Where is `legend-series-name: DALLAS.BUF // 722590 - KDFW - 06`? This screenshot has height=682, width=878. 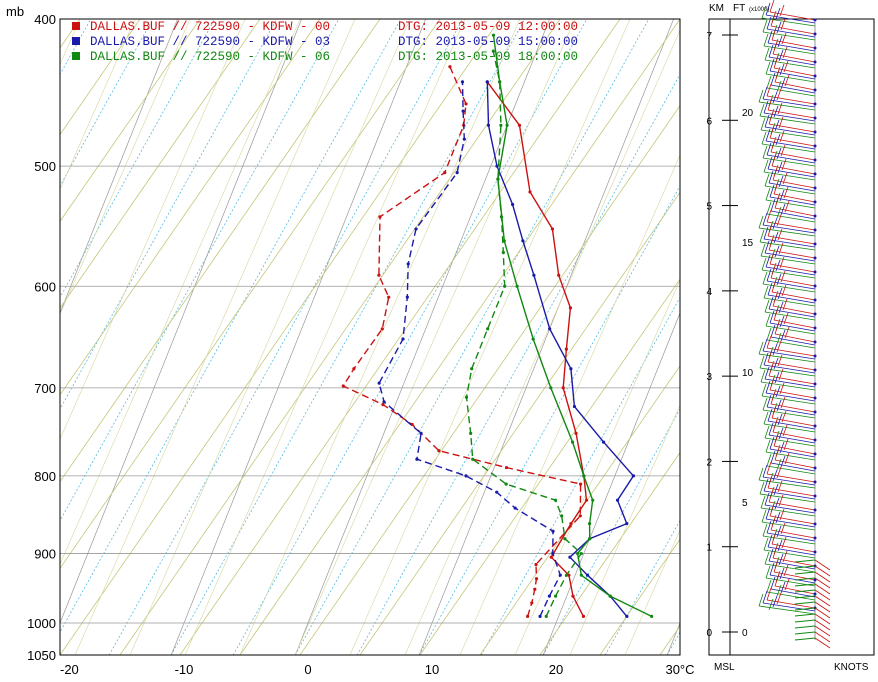 legend-series-name: DALLAS.BUF // 722590 - KDFW - 06 is located at coordinates (210, 57).